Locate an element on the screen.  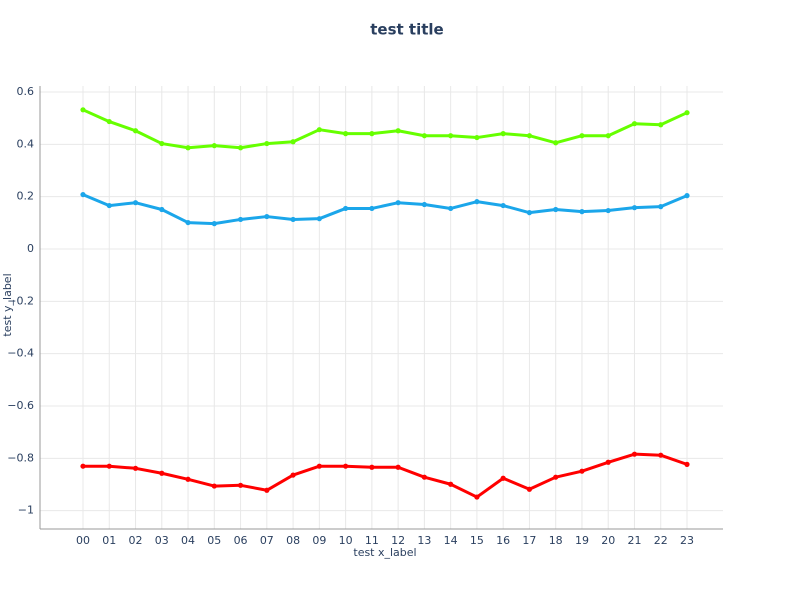
x-tick-label: 02 is located at coordinates (136, 540).